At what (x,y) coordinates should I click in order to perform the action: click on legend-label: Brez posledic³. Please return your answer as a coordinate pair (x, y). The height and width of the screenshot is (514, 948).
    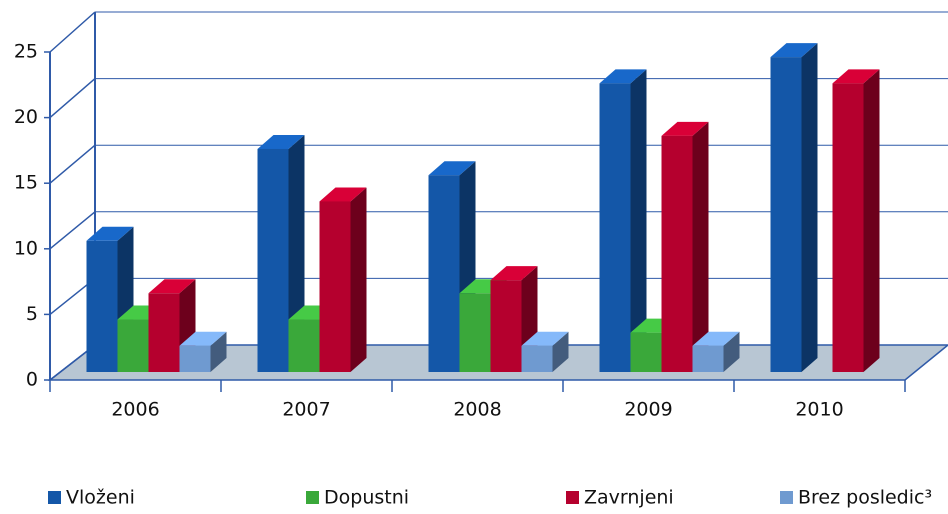
    Looking at the image, I should click on (865, 498).